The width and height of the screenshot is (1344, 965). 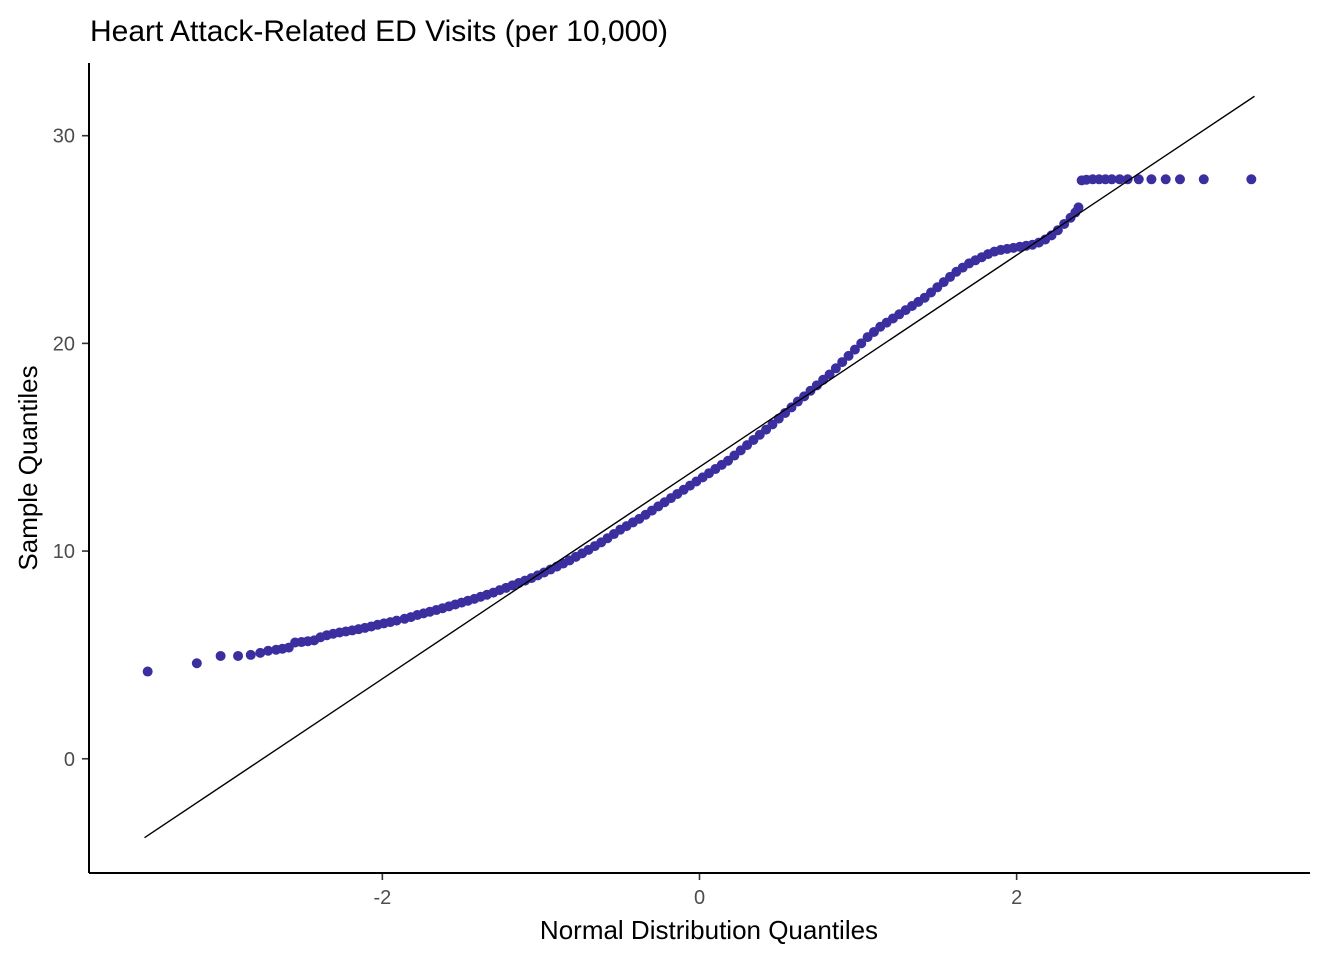 I want to click on x-axis-label: Normal Distribution Quantiles, so click(x=709, y=930).